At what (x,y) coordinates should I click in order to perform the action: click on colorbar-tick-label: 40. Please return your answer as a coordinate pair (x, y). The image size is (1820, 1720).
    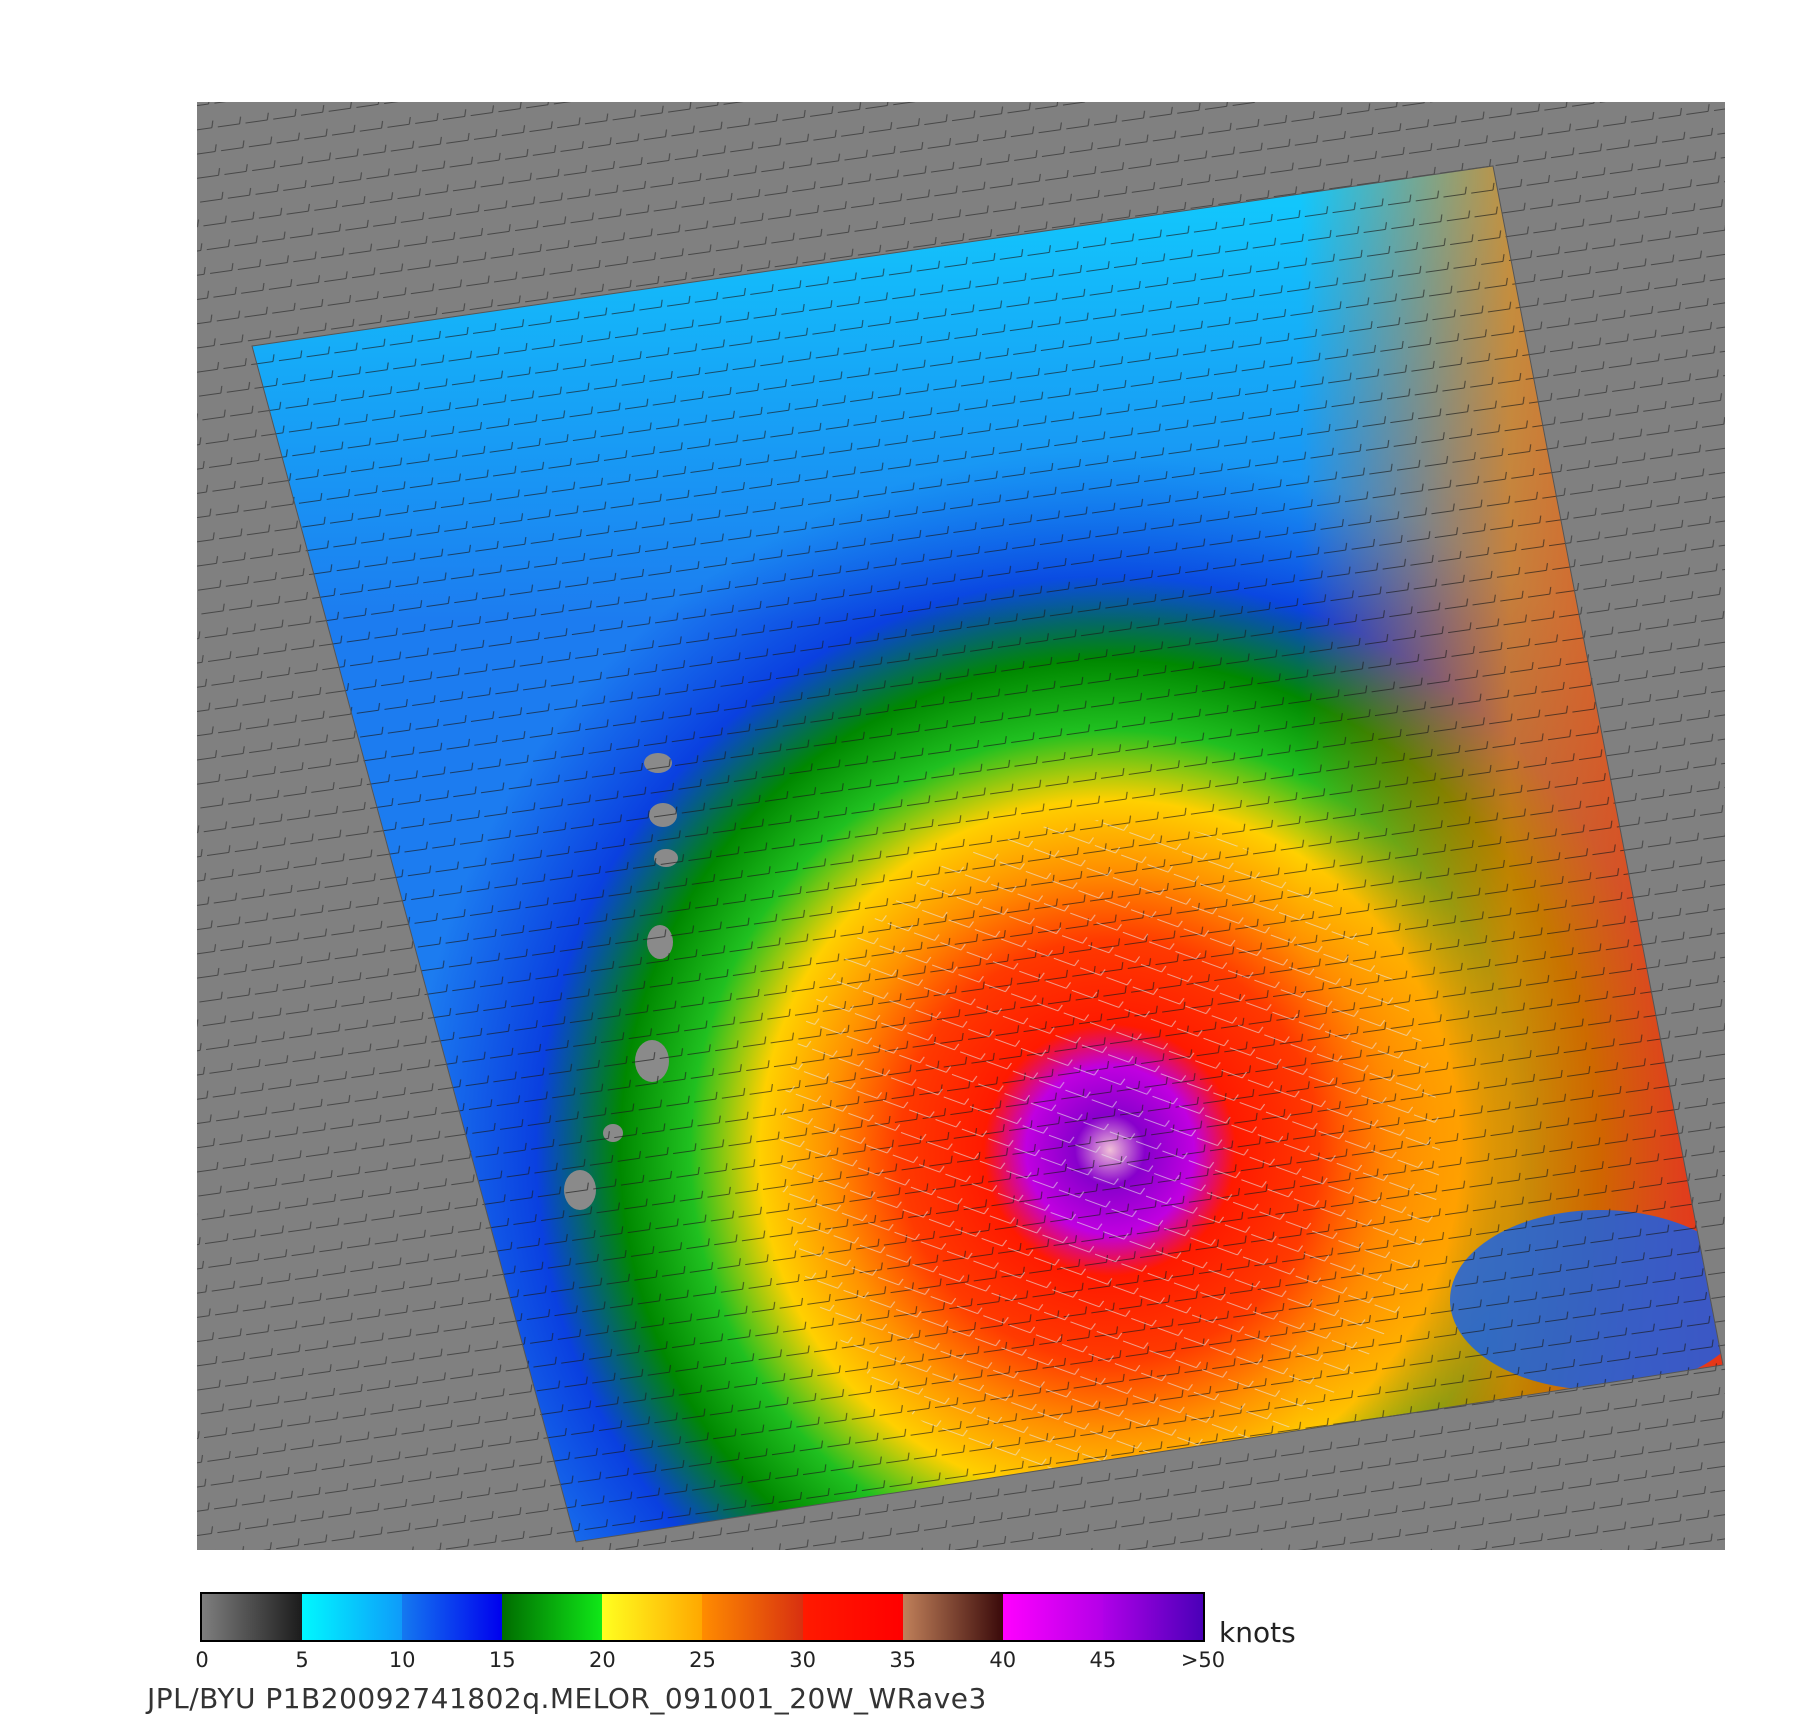
    Looking at the image, I should click on (1003, 1660).